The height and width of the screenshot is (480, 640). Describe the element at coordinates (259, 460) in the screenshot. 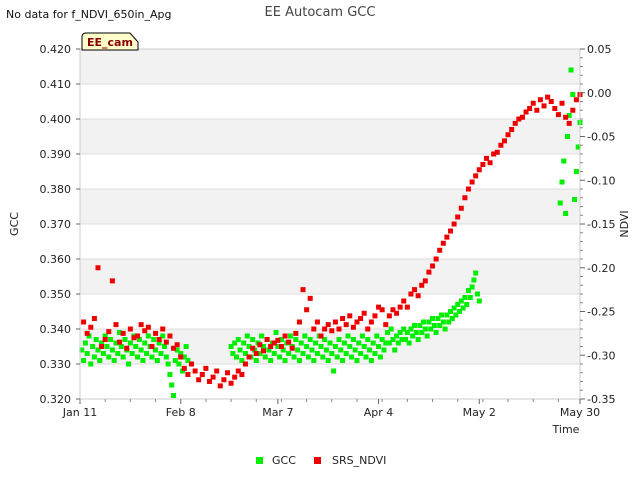

I see `legend-swatch-gcc` at that location.